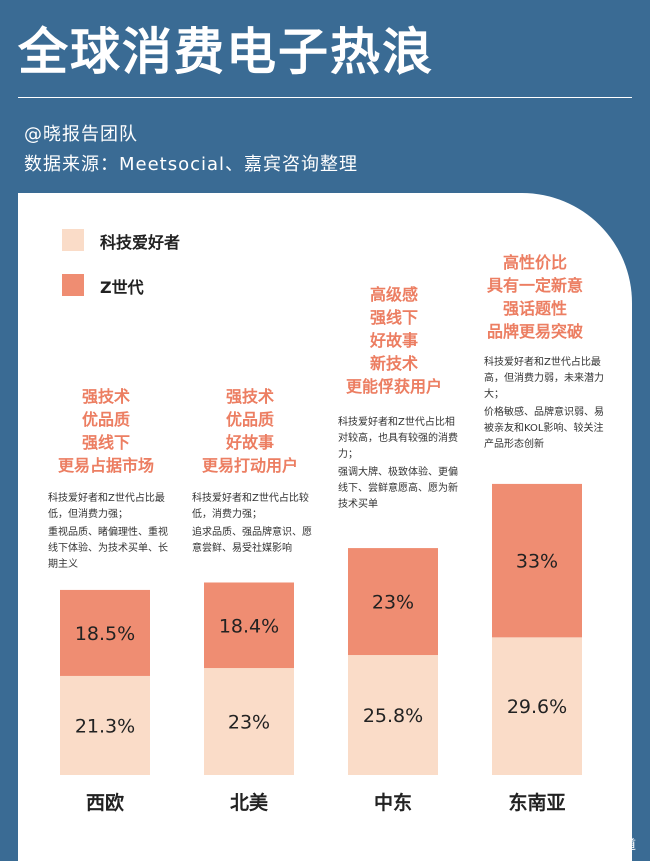 The width and height of the screenshot is (650, 861). Describe the element at coordinates (398, 438) in the screenshot. I see `note-line: 科技爱好者和Z世代占比相对较高，也具有较强的消费力；` at that location.